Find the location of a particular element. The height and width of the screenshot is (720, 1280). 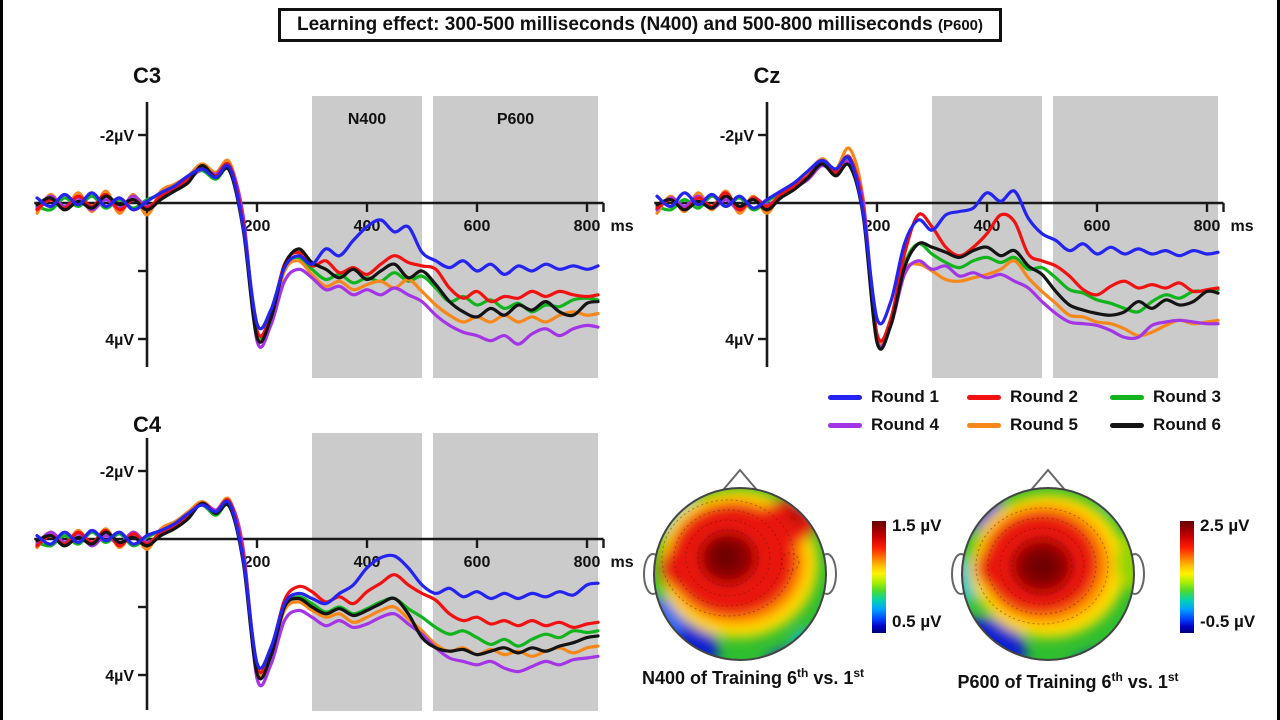

legend-label: Round 5 is located at coordinates (1044, 424).